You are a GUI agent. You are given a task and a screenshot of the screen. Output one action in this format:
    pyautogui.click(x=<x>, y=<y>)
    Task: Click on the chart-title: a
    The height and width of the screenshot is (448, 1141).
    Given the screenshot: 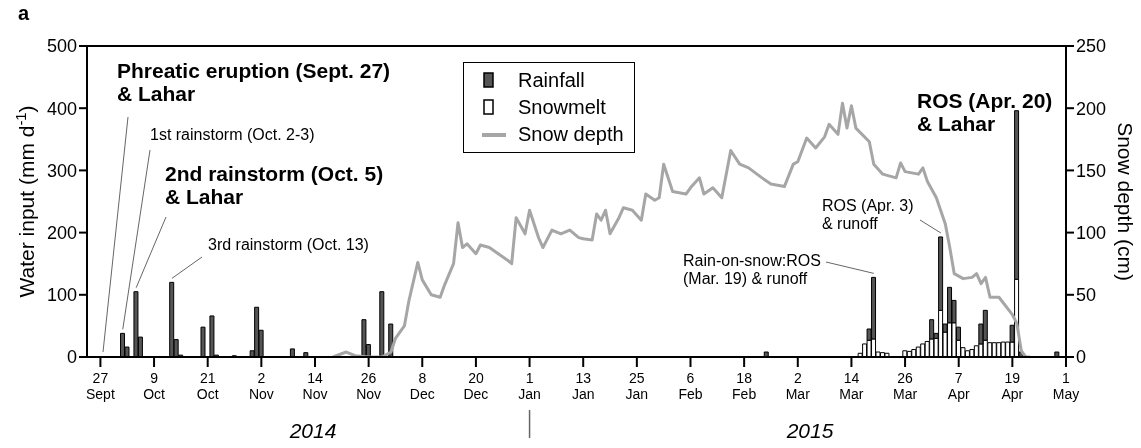 What is the action you would take?
    pyautogui.click(x=24, y=13)
    